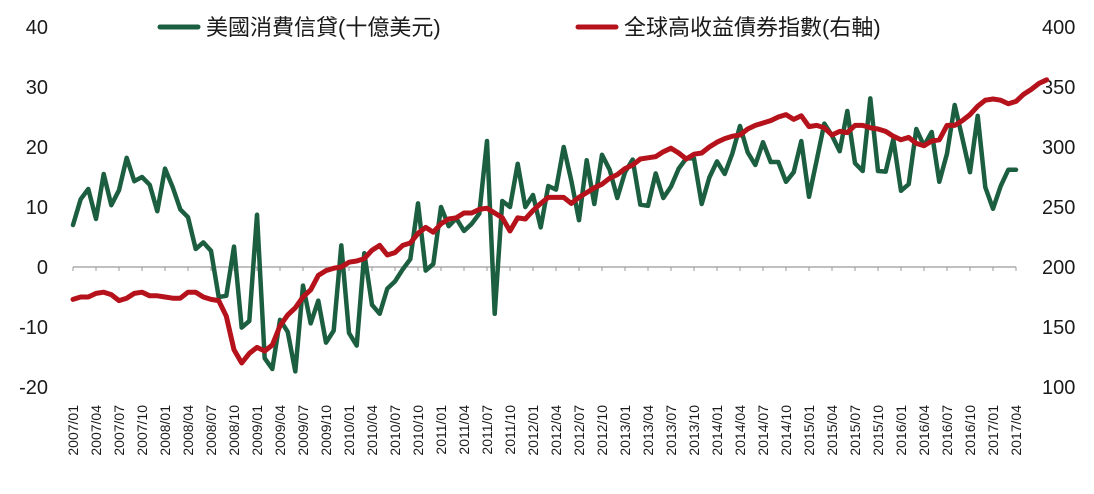 Image resolution: width=1094 pixels, height=494 pixels. I want to click on x-tick-label: 2009/04, so click(280, 430).